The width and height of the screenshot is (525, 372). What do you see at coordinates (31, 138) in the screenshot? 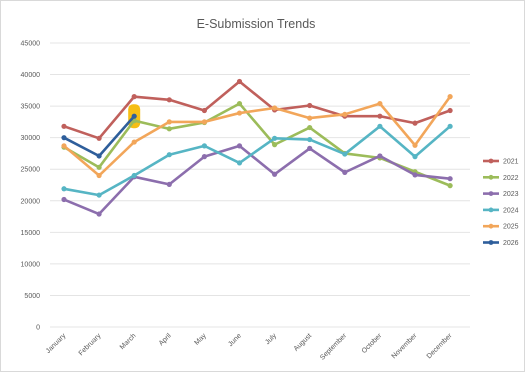
I see `y-tick-label-30000: 30000` at bounding box center [31, 138].